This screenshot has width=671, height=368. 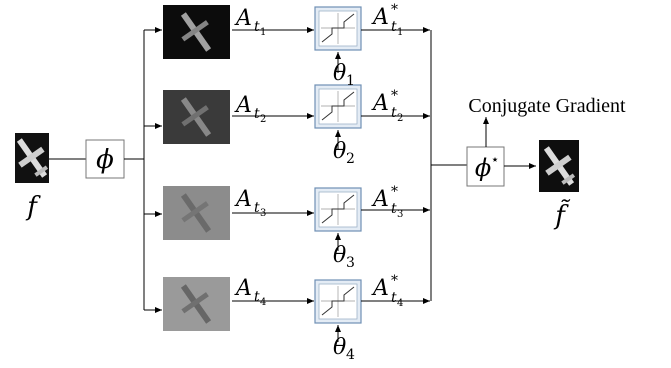 I want to click on branch-2-output-sup: *, so click(x=394, y=96).